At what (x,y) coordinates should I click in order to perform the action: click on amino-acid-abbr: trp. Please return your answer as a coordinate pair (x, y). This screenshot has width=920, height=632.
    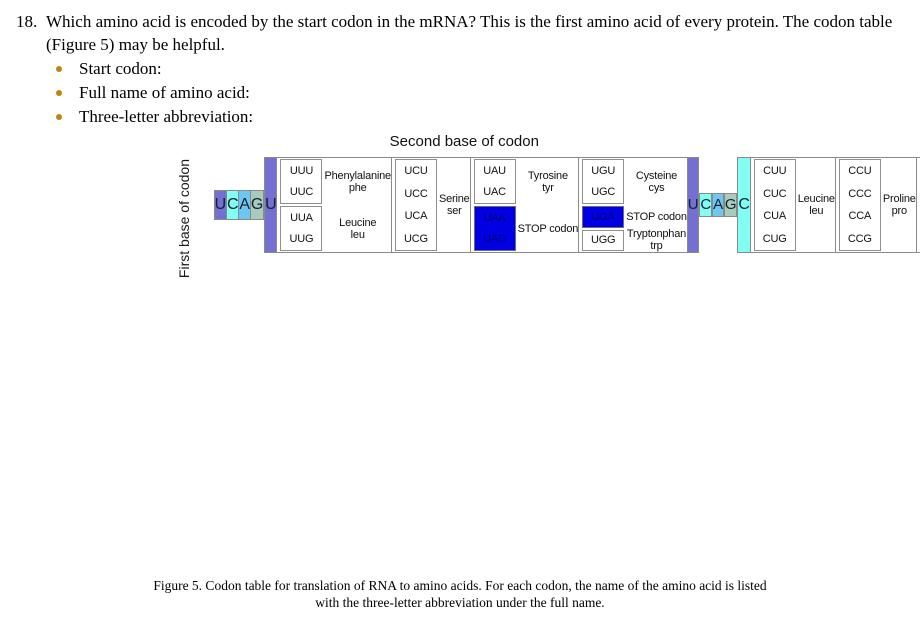
    Looking at the image, I should click on (656, 246).